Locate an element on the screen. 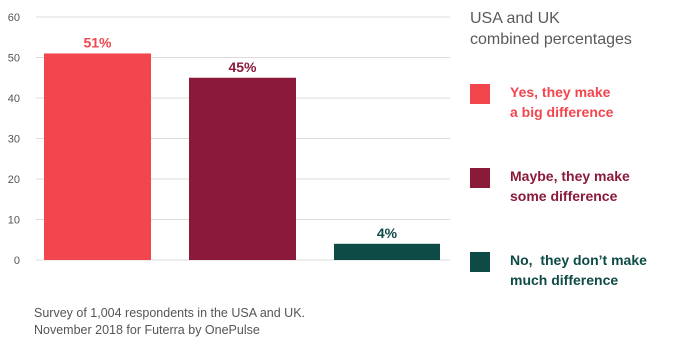  data-label-3: 4% is located at coordinates (387, 233).